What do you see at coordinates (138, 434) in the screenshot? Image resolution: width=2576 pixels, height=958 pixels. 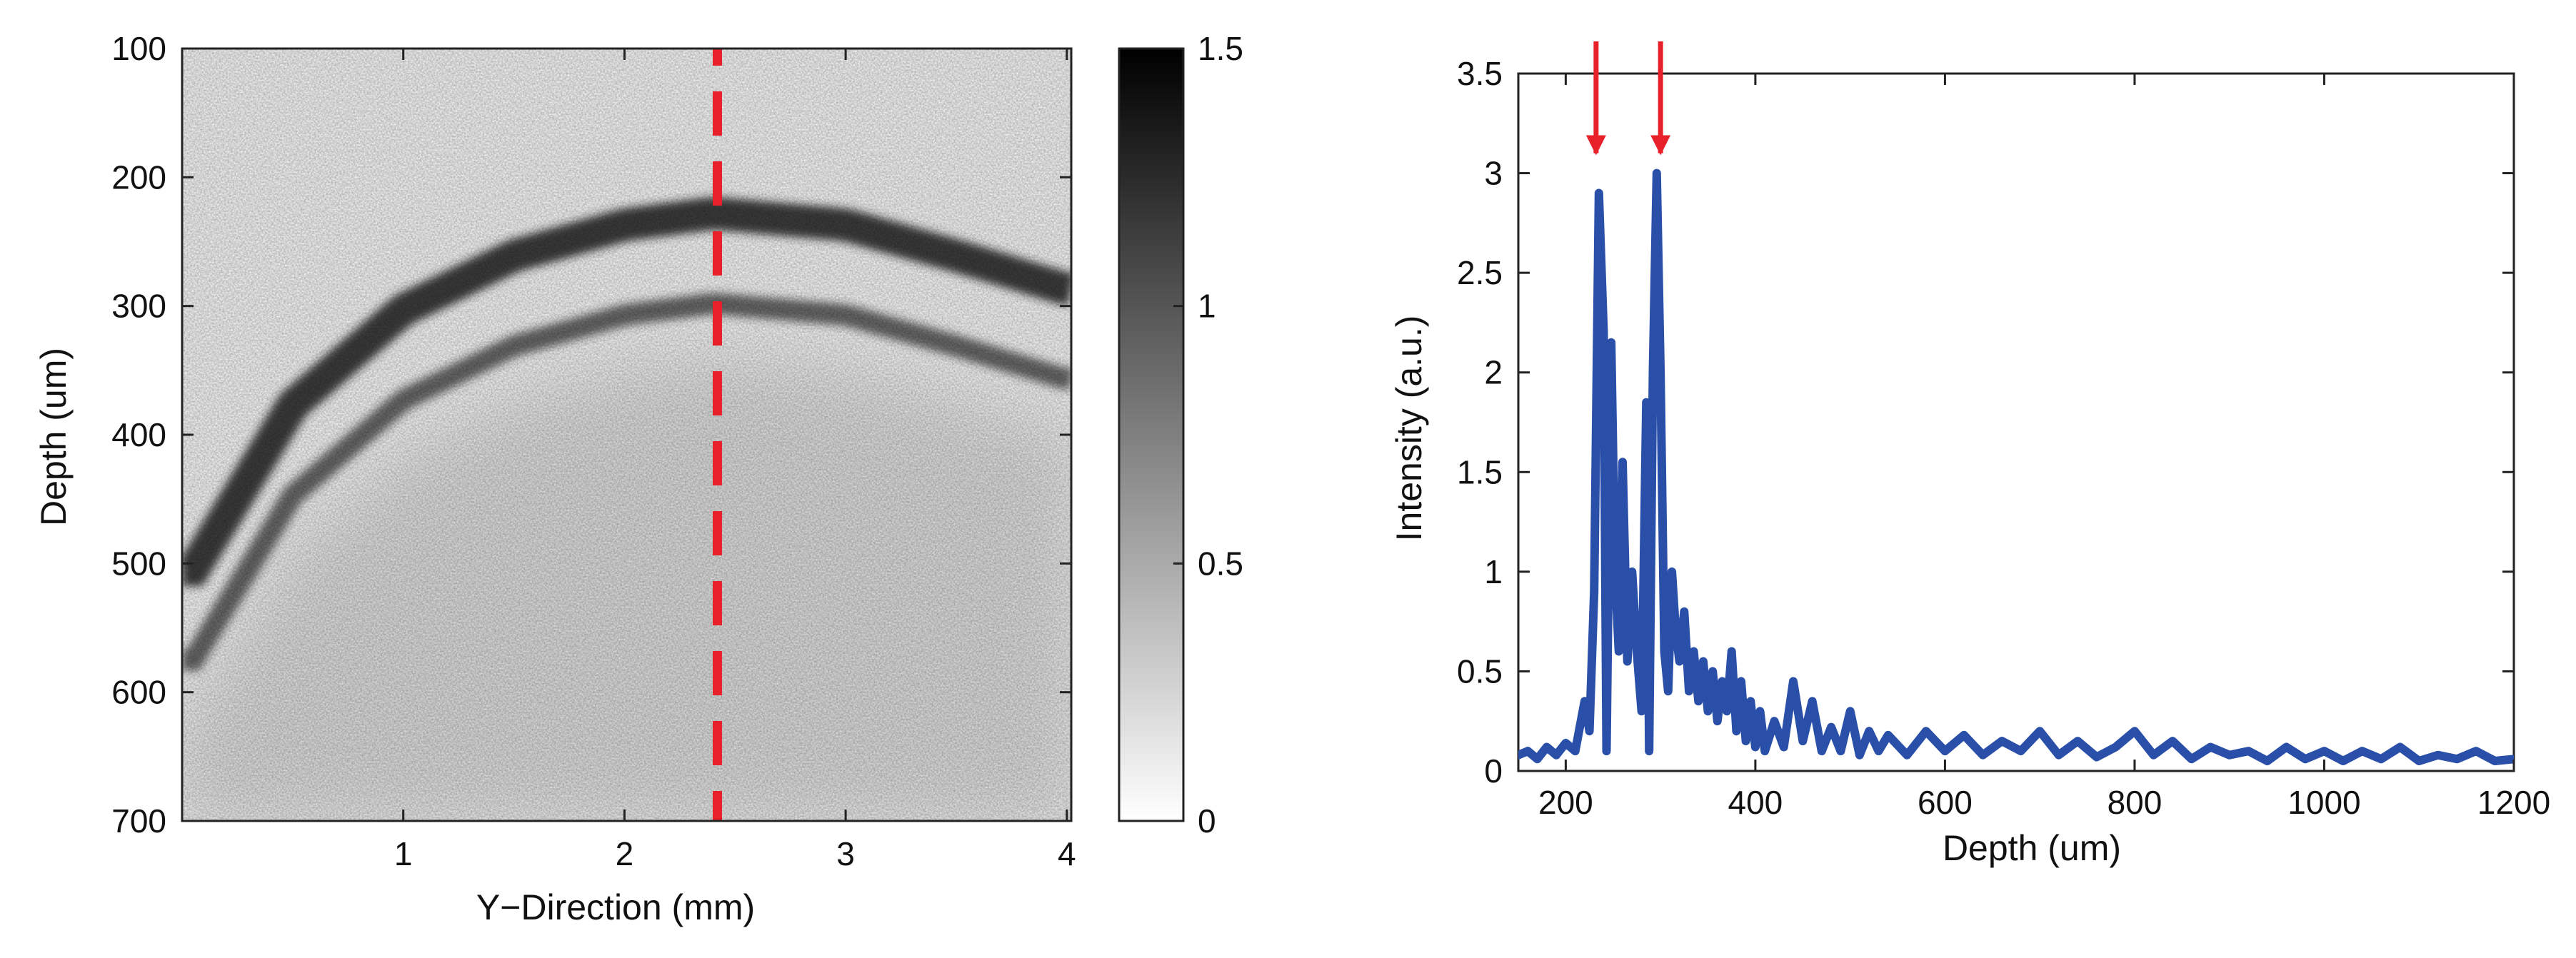 I see `heatmap-y-tick-label: 400` at bounding box center [138, 434].